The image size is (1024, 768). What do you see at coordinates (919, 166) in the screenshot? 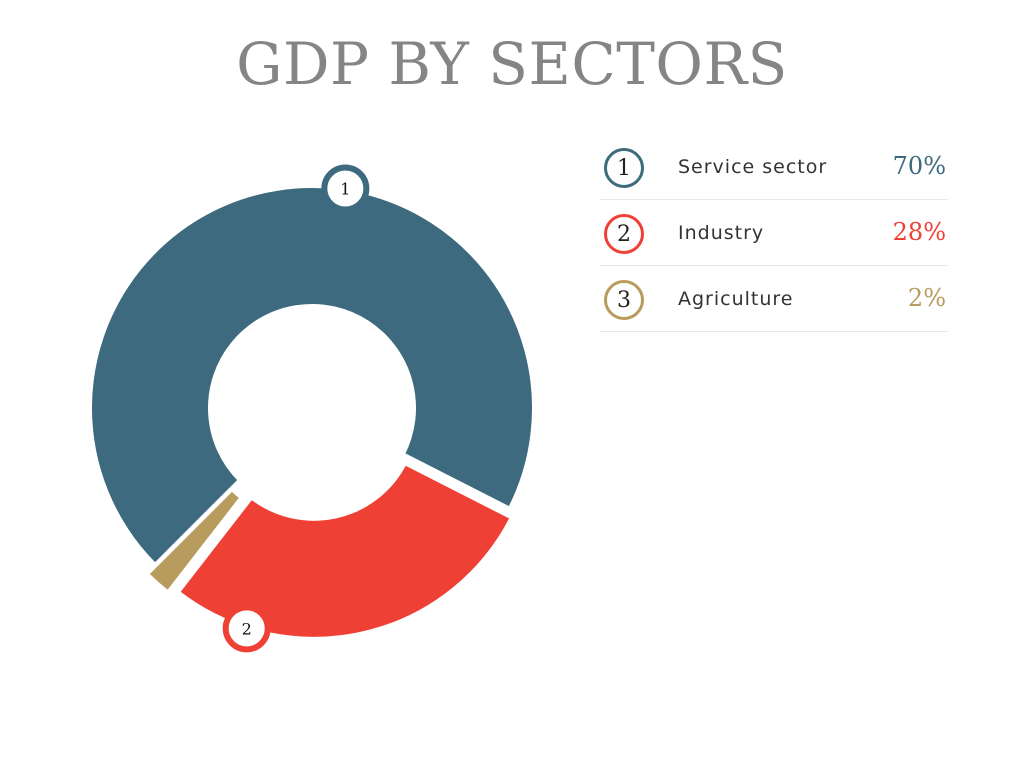
I see `legend-value-service-sector: 70%` at bounding box center [919, 166].